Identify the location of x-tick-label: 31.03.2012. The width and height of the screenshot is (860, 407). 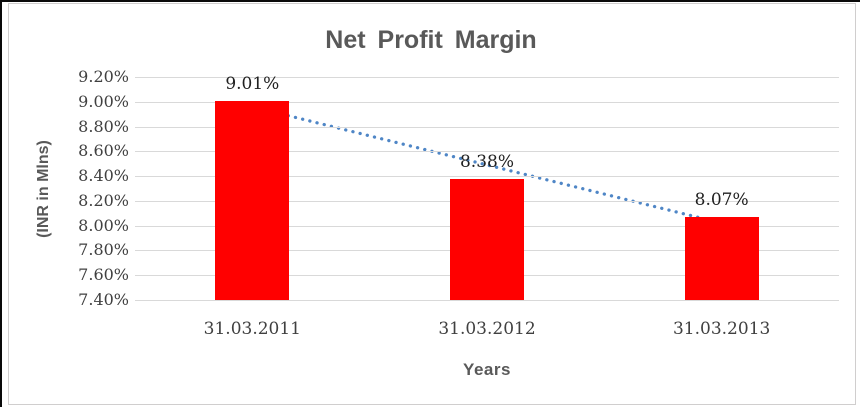
(487, 329).